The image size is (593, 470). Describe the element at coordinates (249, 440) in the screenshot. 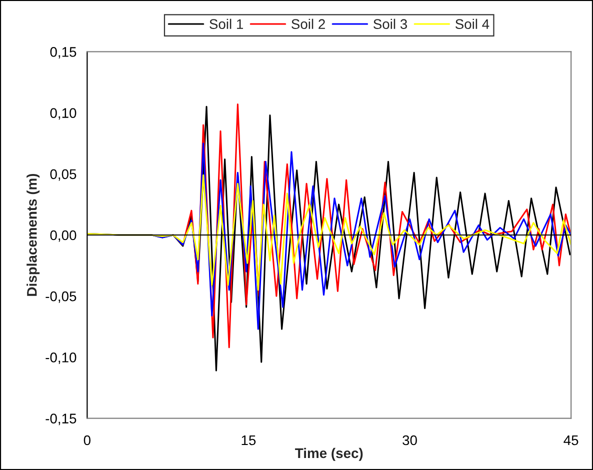

I see `x-tick-label: 15` at that location.